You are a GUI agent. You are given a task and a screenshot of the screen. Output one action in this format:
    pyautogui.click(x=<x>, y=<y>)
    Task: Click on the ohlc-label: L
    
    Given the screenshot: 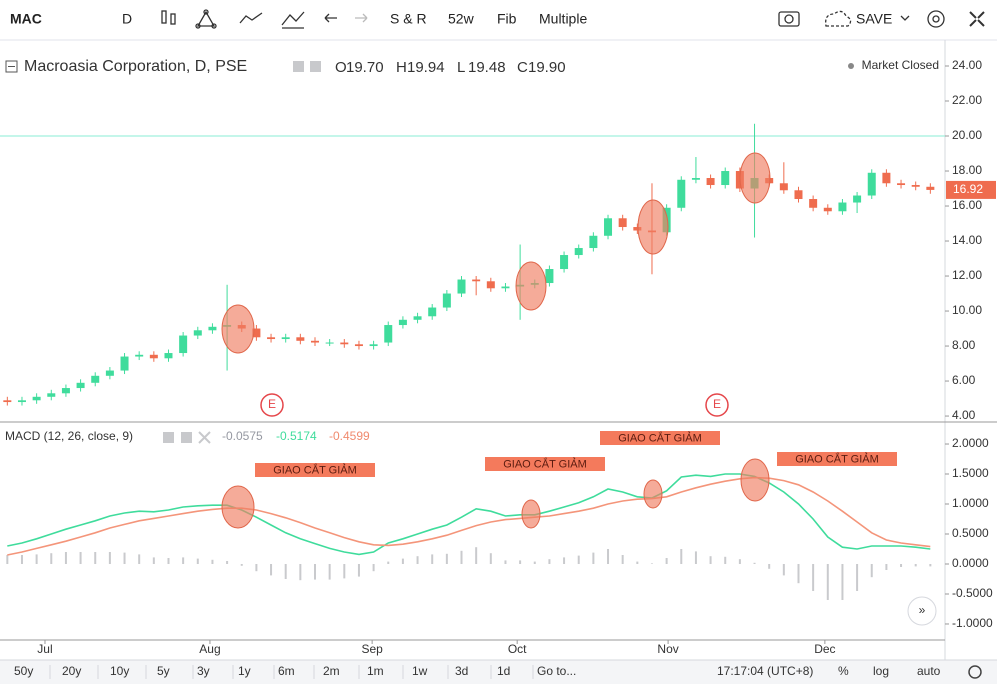 What is the action you would take?
    pyautogui.click(x=461, y=67)
    